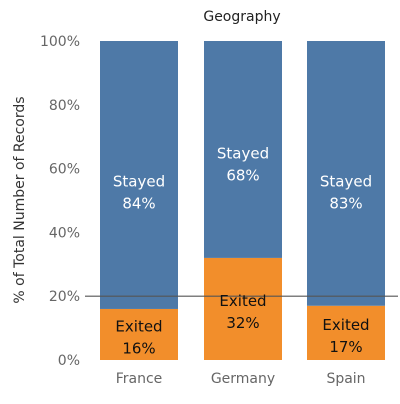  Describe the element at coordinates (64, 170) in the screenshot. I see `y-tick-label: 60%` at that location.